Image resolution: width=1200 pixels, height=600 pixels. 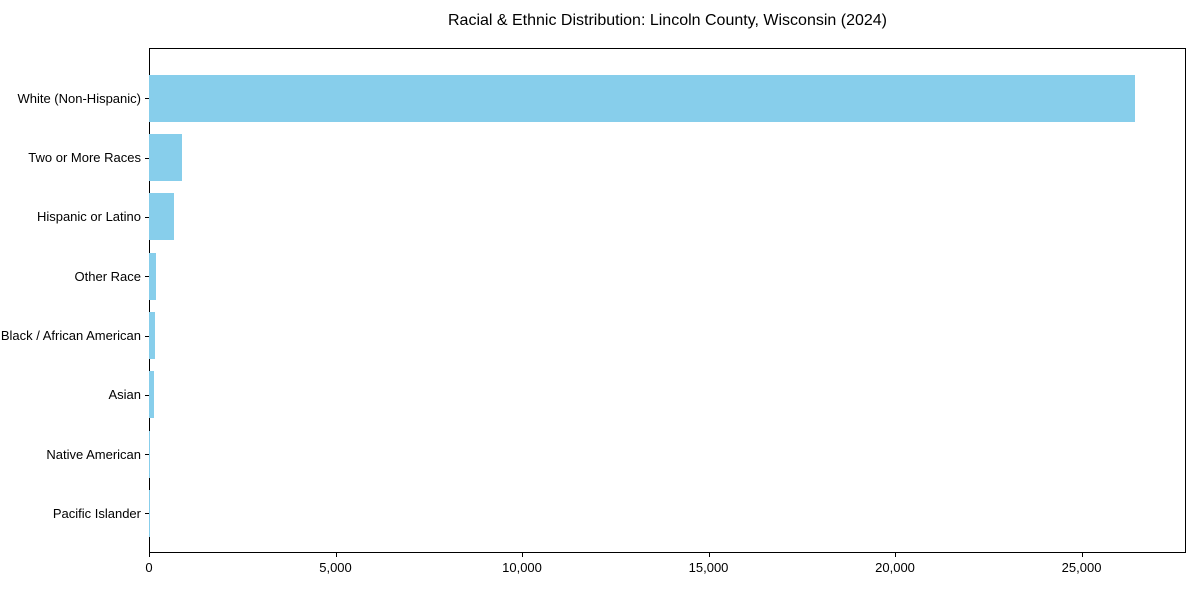 I want to click on y-tick-label: Asian, so click(x=124, y=395).